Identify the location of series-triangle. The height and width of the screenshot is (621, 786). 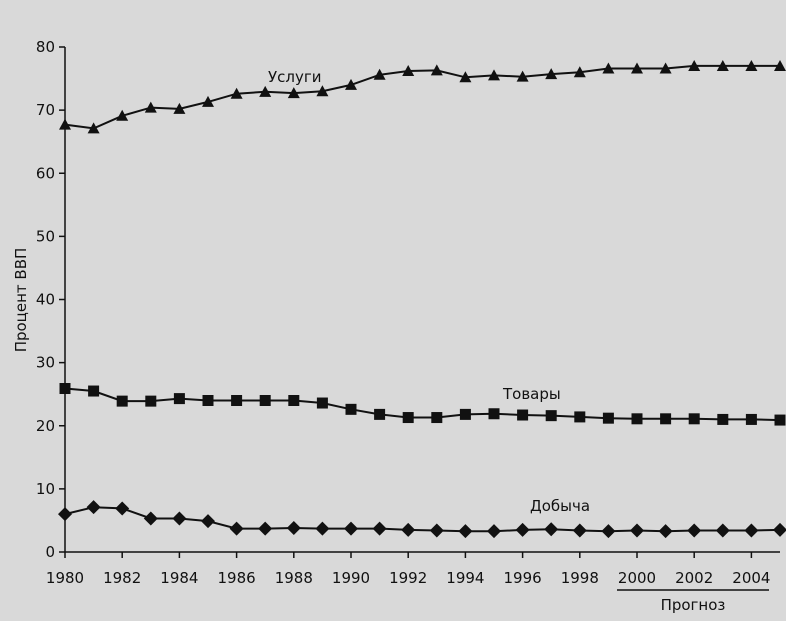
(422, 96).